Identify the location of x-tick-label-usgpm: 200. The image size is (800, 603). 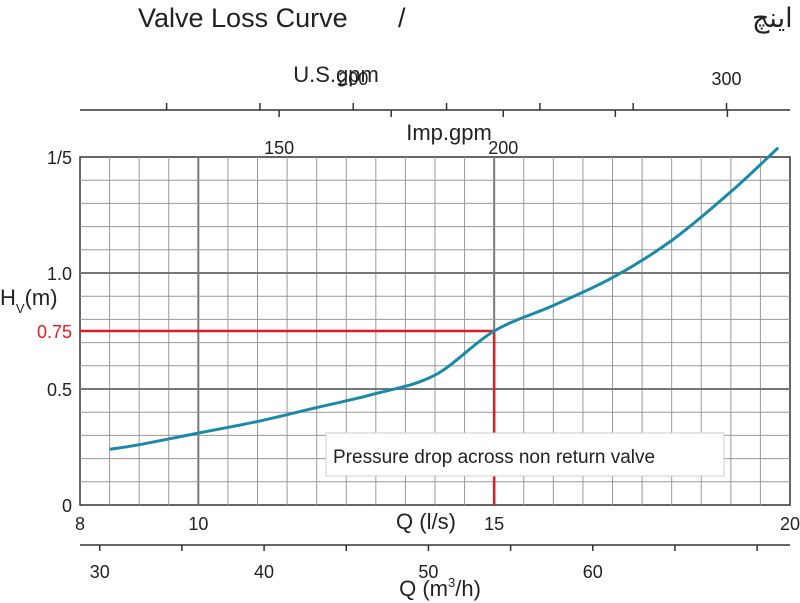
(353, 79).